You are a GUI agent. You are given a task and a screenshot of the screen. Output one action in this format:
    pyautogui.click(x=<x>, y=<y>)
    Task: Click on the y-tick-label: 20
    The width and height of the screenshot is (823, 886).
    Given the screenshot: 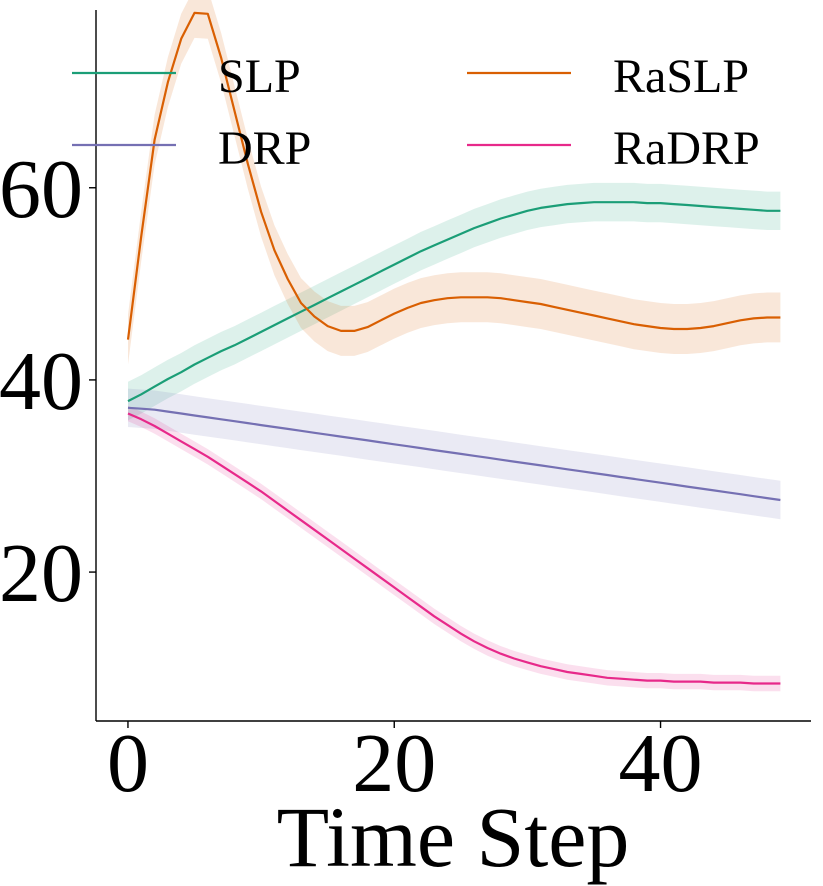 What is the action you would take?
    pyautogui.click(x=41, y=573)
    